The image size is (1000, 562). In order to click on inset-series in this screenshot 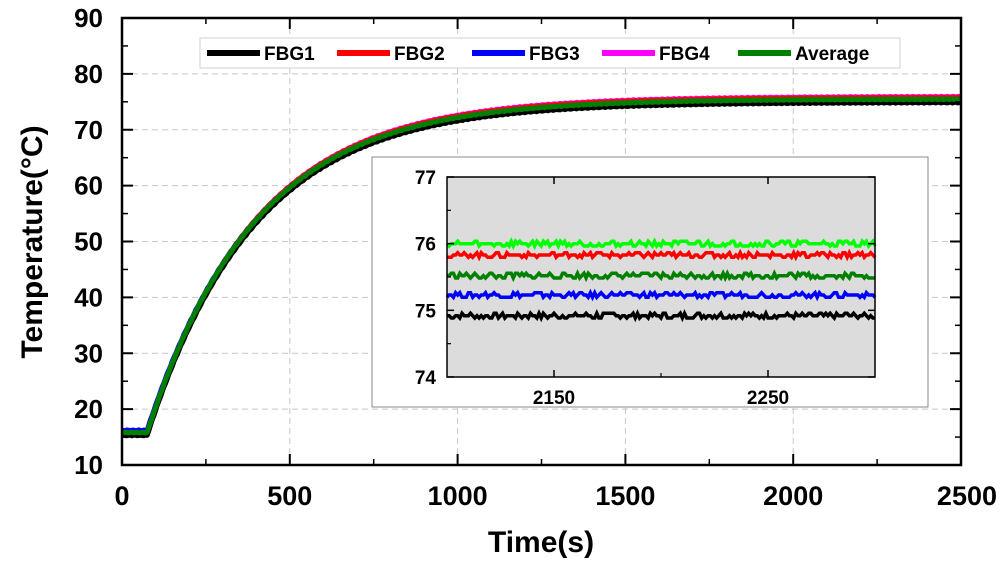, I will do `click(661, 280)`.